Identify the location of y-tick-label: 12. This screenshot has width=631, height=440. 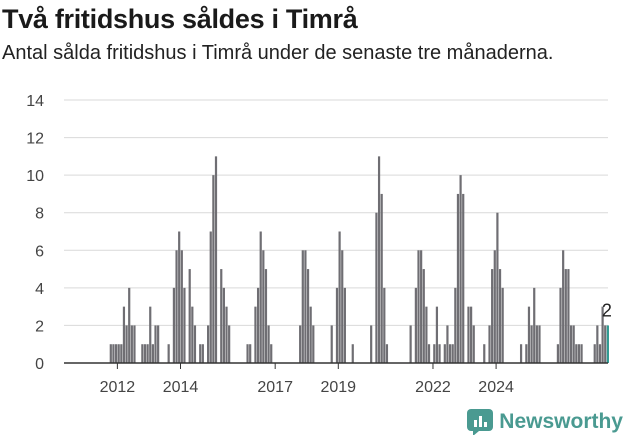
(35, 139).